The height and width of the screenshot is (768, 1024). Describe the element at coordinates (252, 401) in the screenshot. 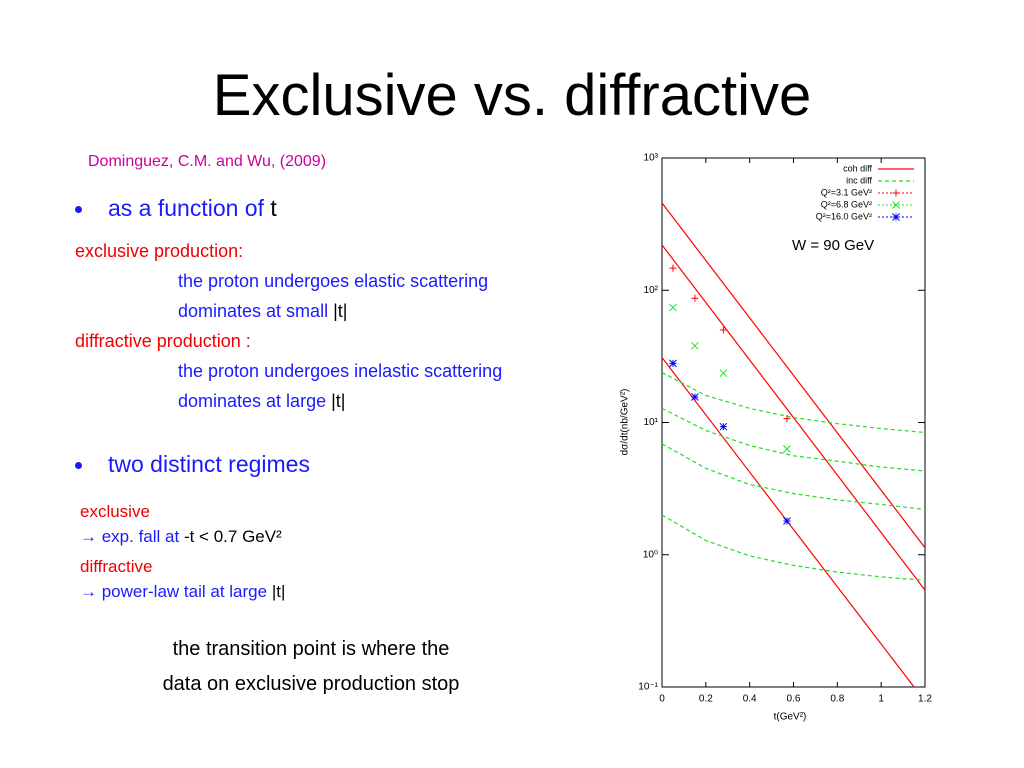

I see `text: dominates at large` at that location.